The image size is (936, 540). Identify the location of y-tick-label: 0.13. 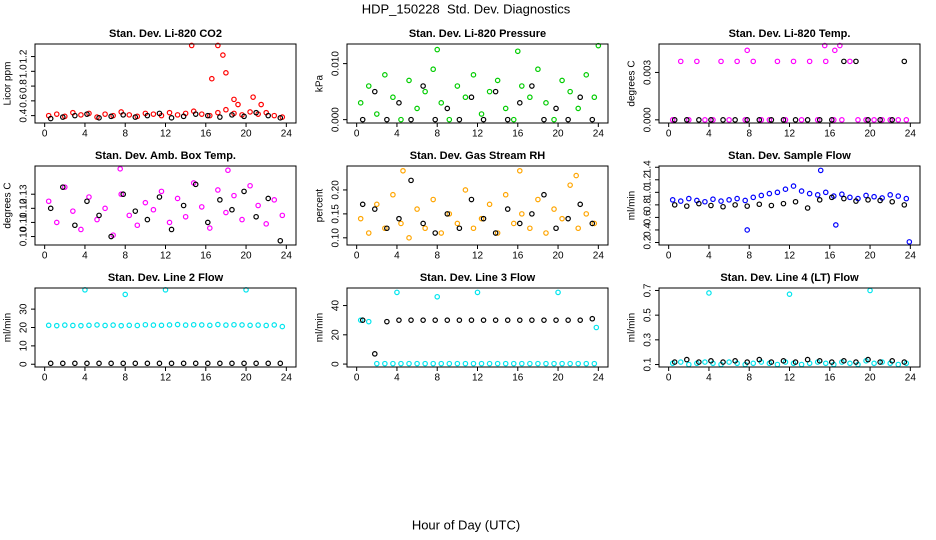
(24, 194).